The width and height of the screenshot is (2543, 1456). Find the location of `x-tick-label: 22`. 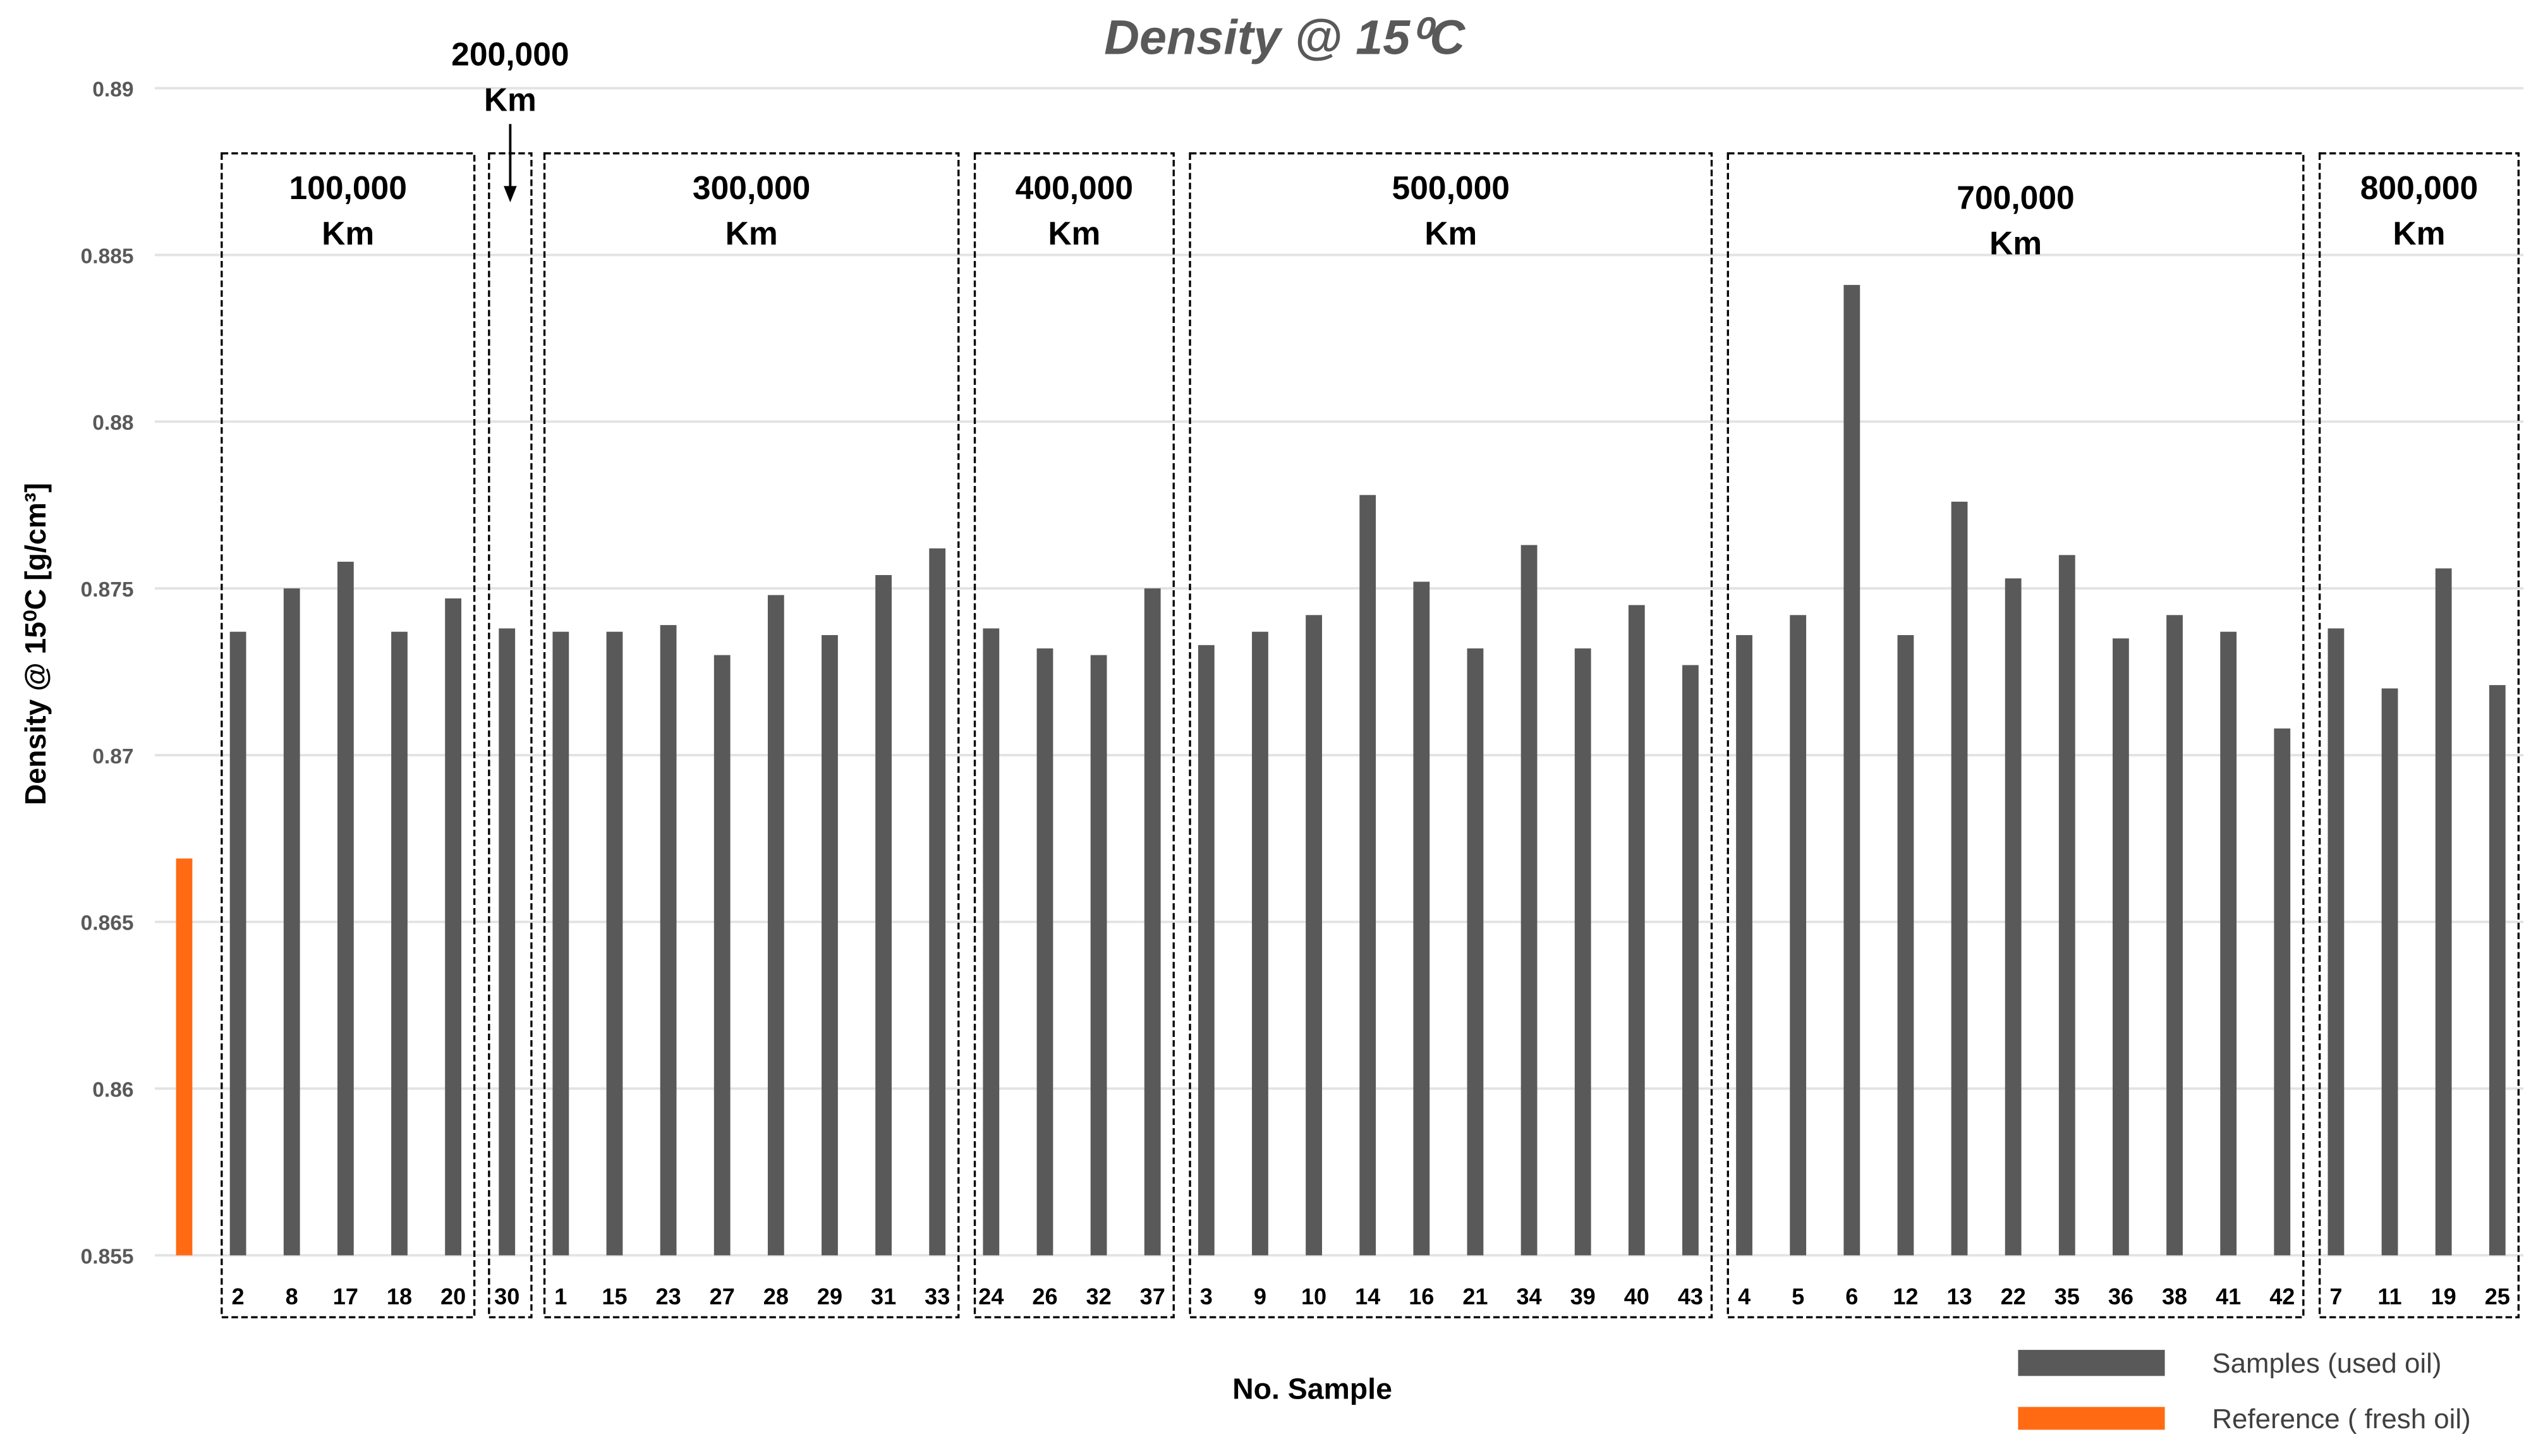

x-tick-label: 22 is located at coordinates (2013, 1296).